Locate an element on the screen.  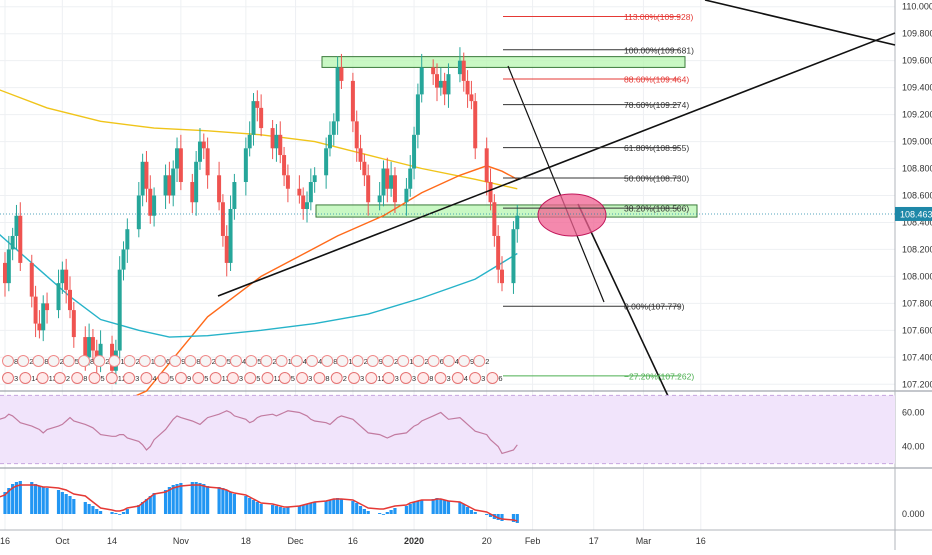
time-tick-label: Dec is located at coordinates (296, 541).